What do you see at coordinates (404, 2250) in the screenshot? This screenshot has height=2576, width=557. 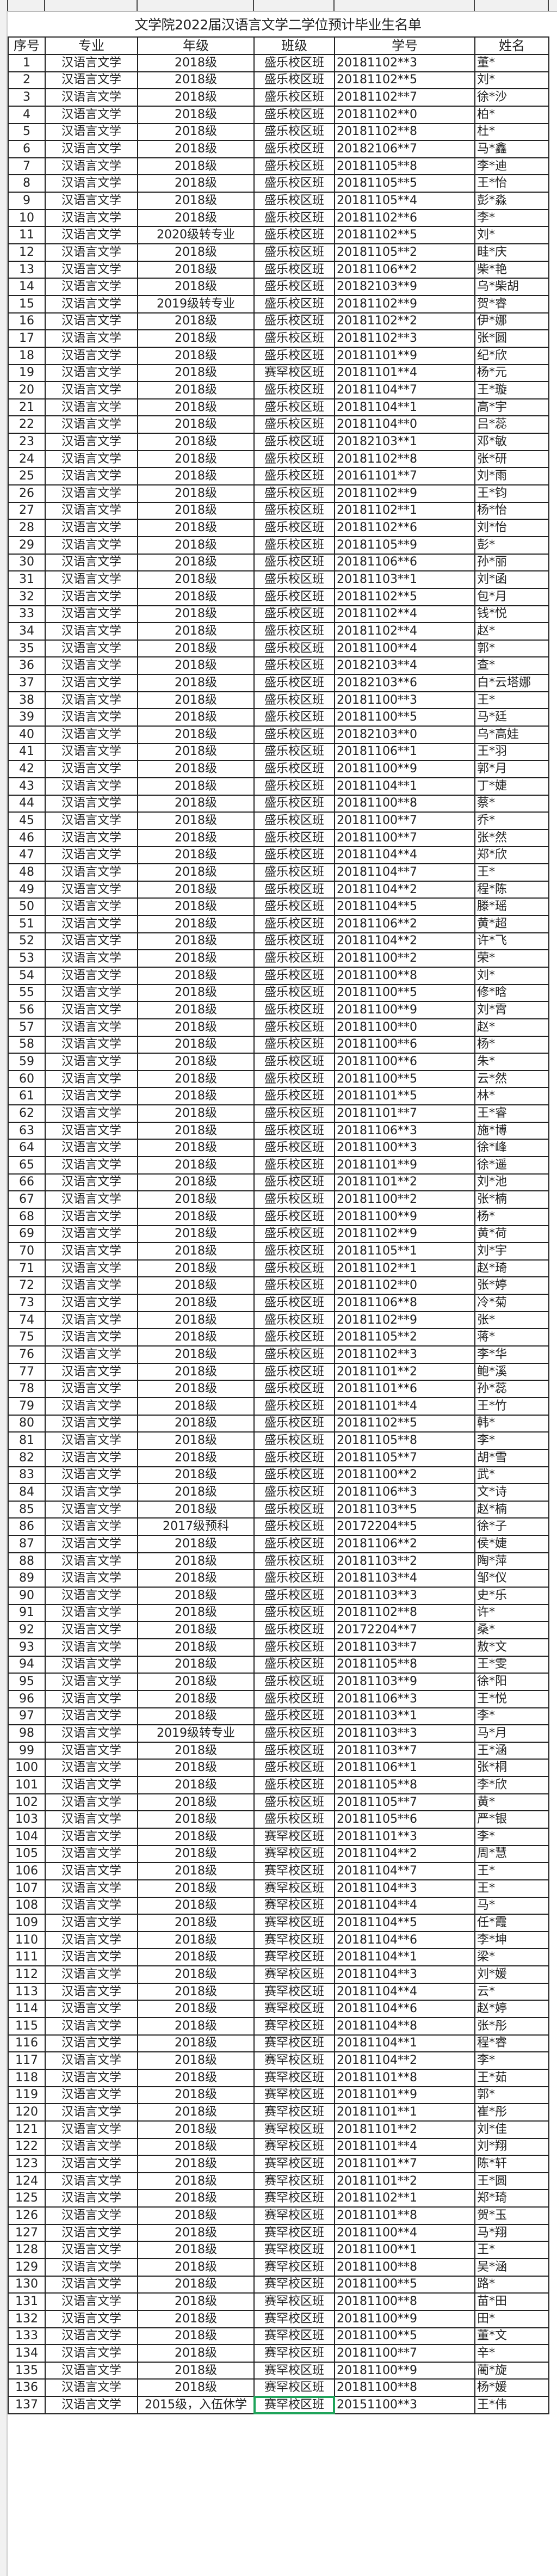 I see `cell-student-id: 20181100**1` at bounding box center [404, 2250].